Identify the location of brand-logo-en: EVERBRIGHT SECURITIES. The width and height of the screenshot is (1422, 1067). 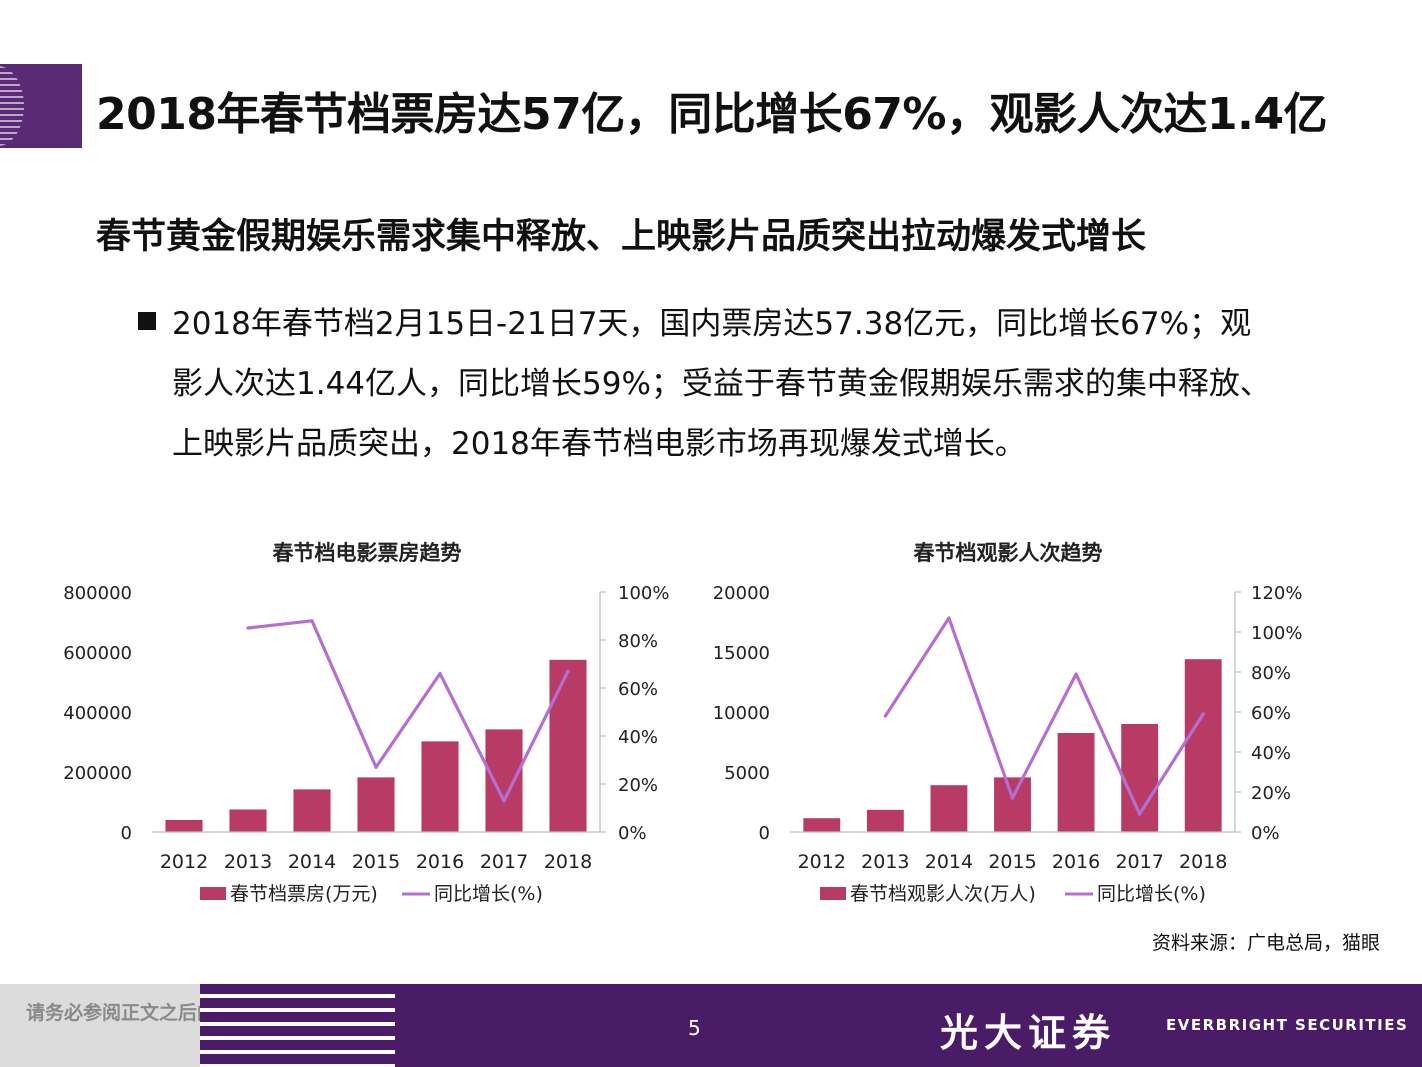
(1287, 1025).